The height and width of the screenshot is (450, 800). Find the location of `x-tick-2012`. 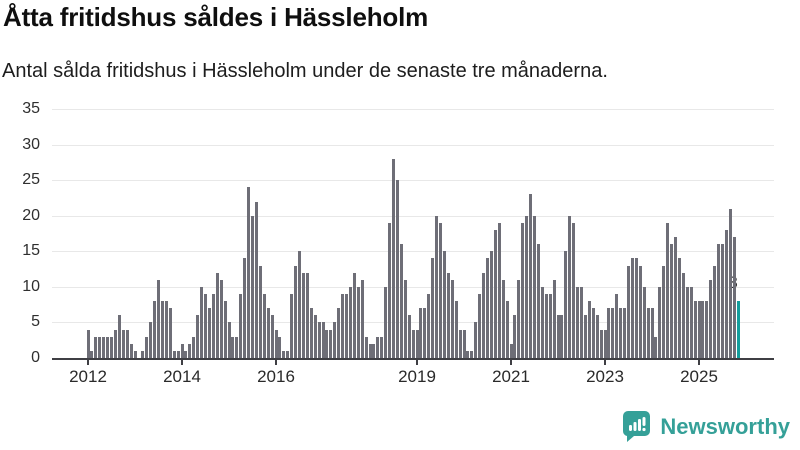

x-tick-2012 is located at coordinates (88, 362).